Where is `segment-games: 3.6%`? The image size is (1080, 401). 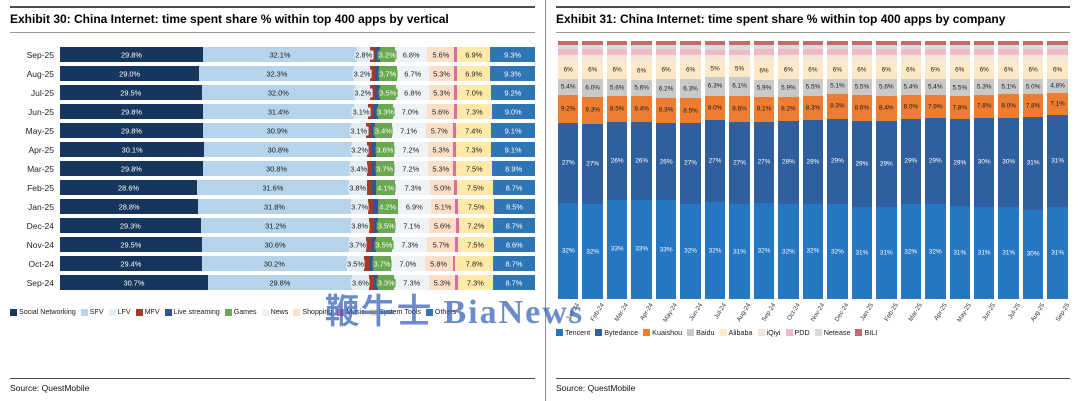 segment-games: 3.6% is located at coordinates (385, 149).